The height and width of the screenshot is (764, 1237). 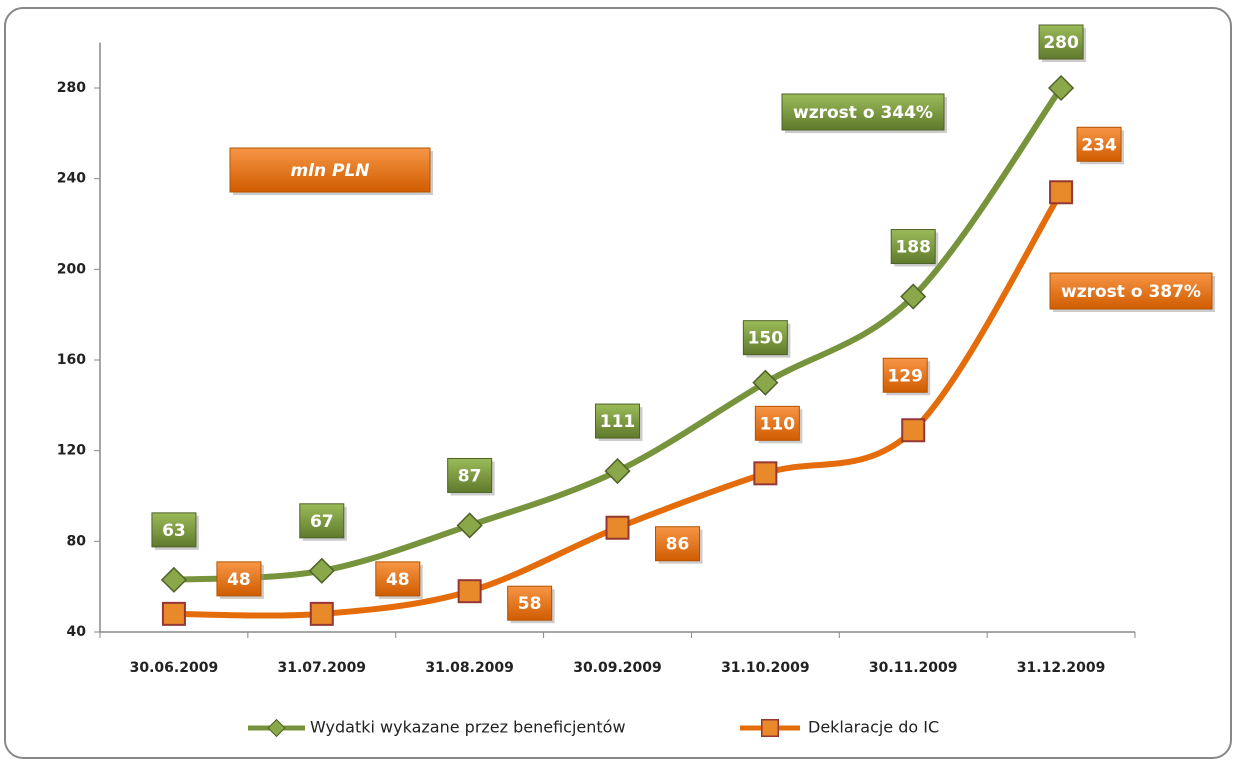 I want to click on data-label: 110, so click(x=778, y=424).